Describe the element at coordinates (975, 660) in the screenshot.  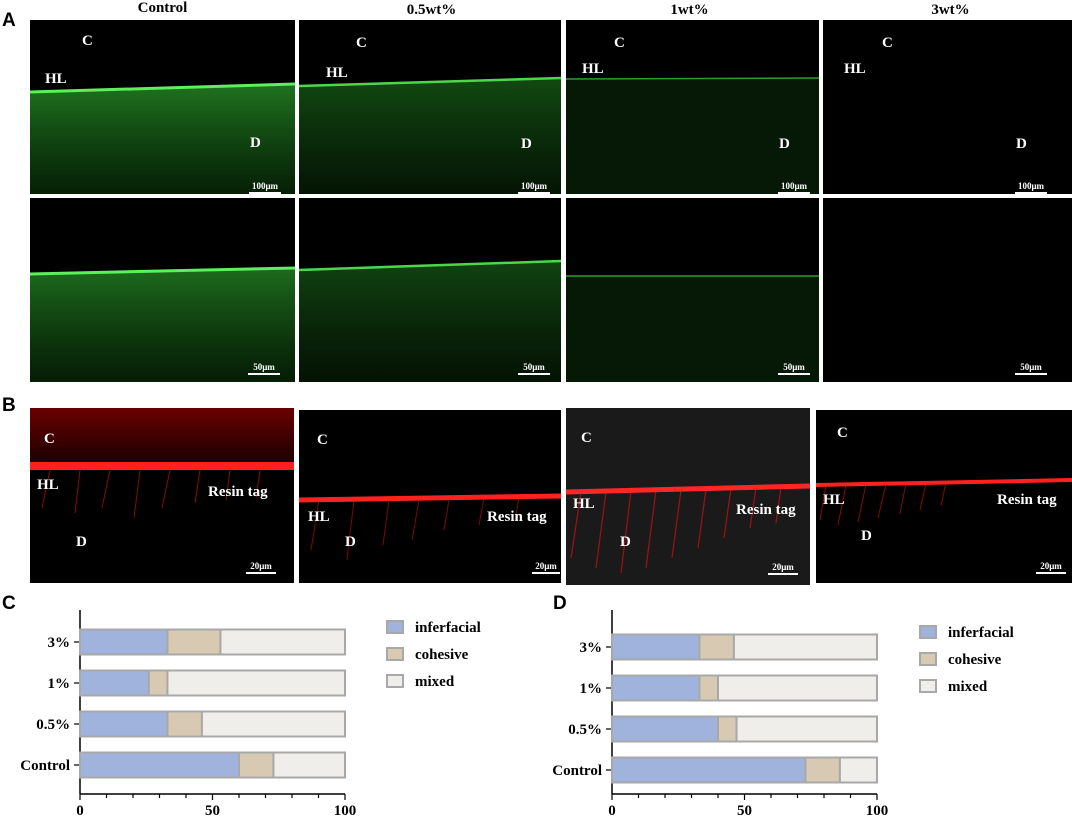
I see `legend-label-cohesive: cohesive` at that location.